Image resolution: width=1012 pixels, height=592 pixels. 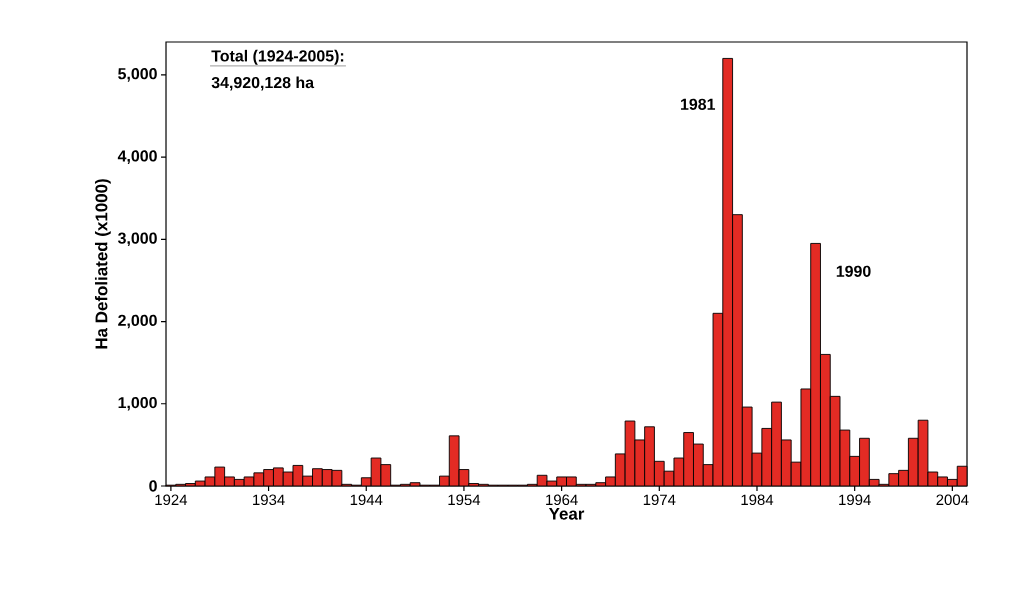 What do you see at coordinates (153, 486) in the screenshot?
I see `y-tick-label: 0` at bounding box center [153, 486].